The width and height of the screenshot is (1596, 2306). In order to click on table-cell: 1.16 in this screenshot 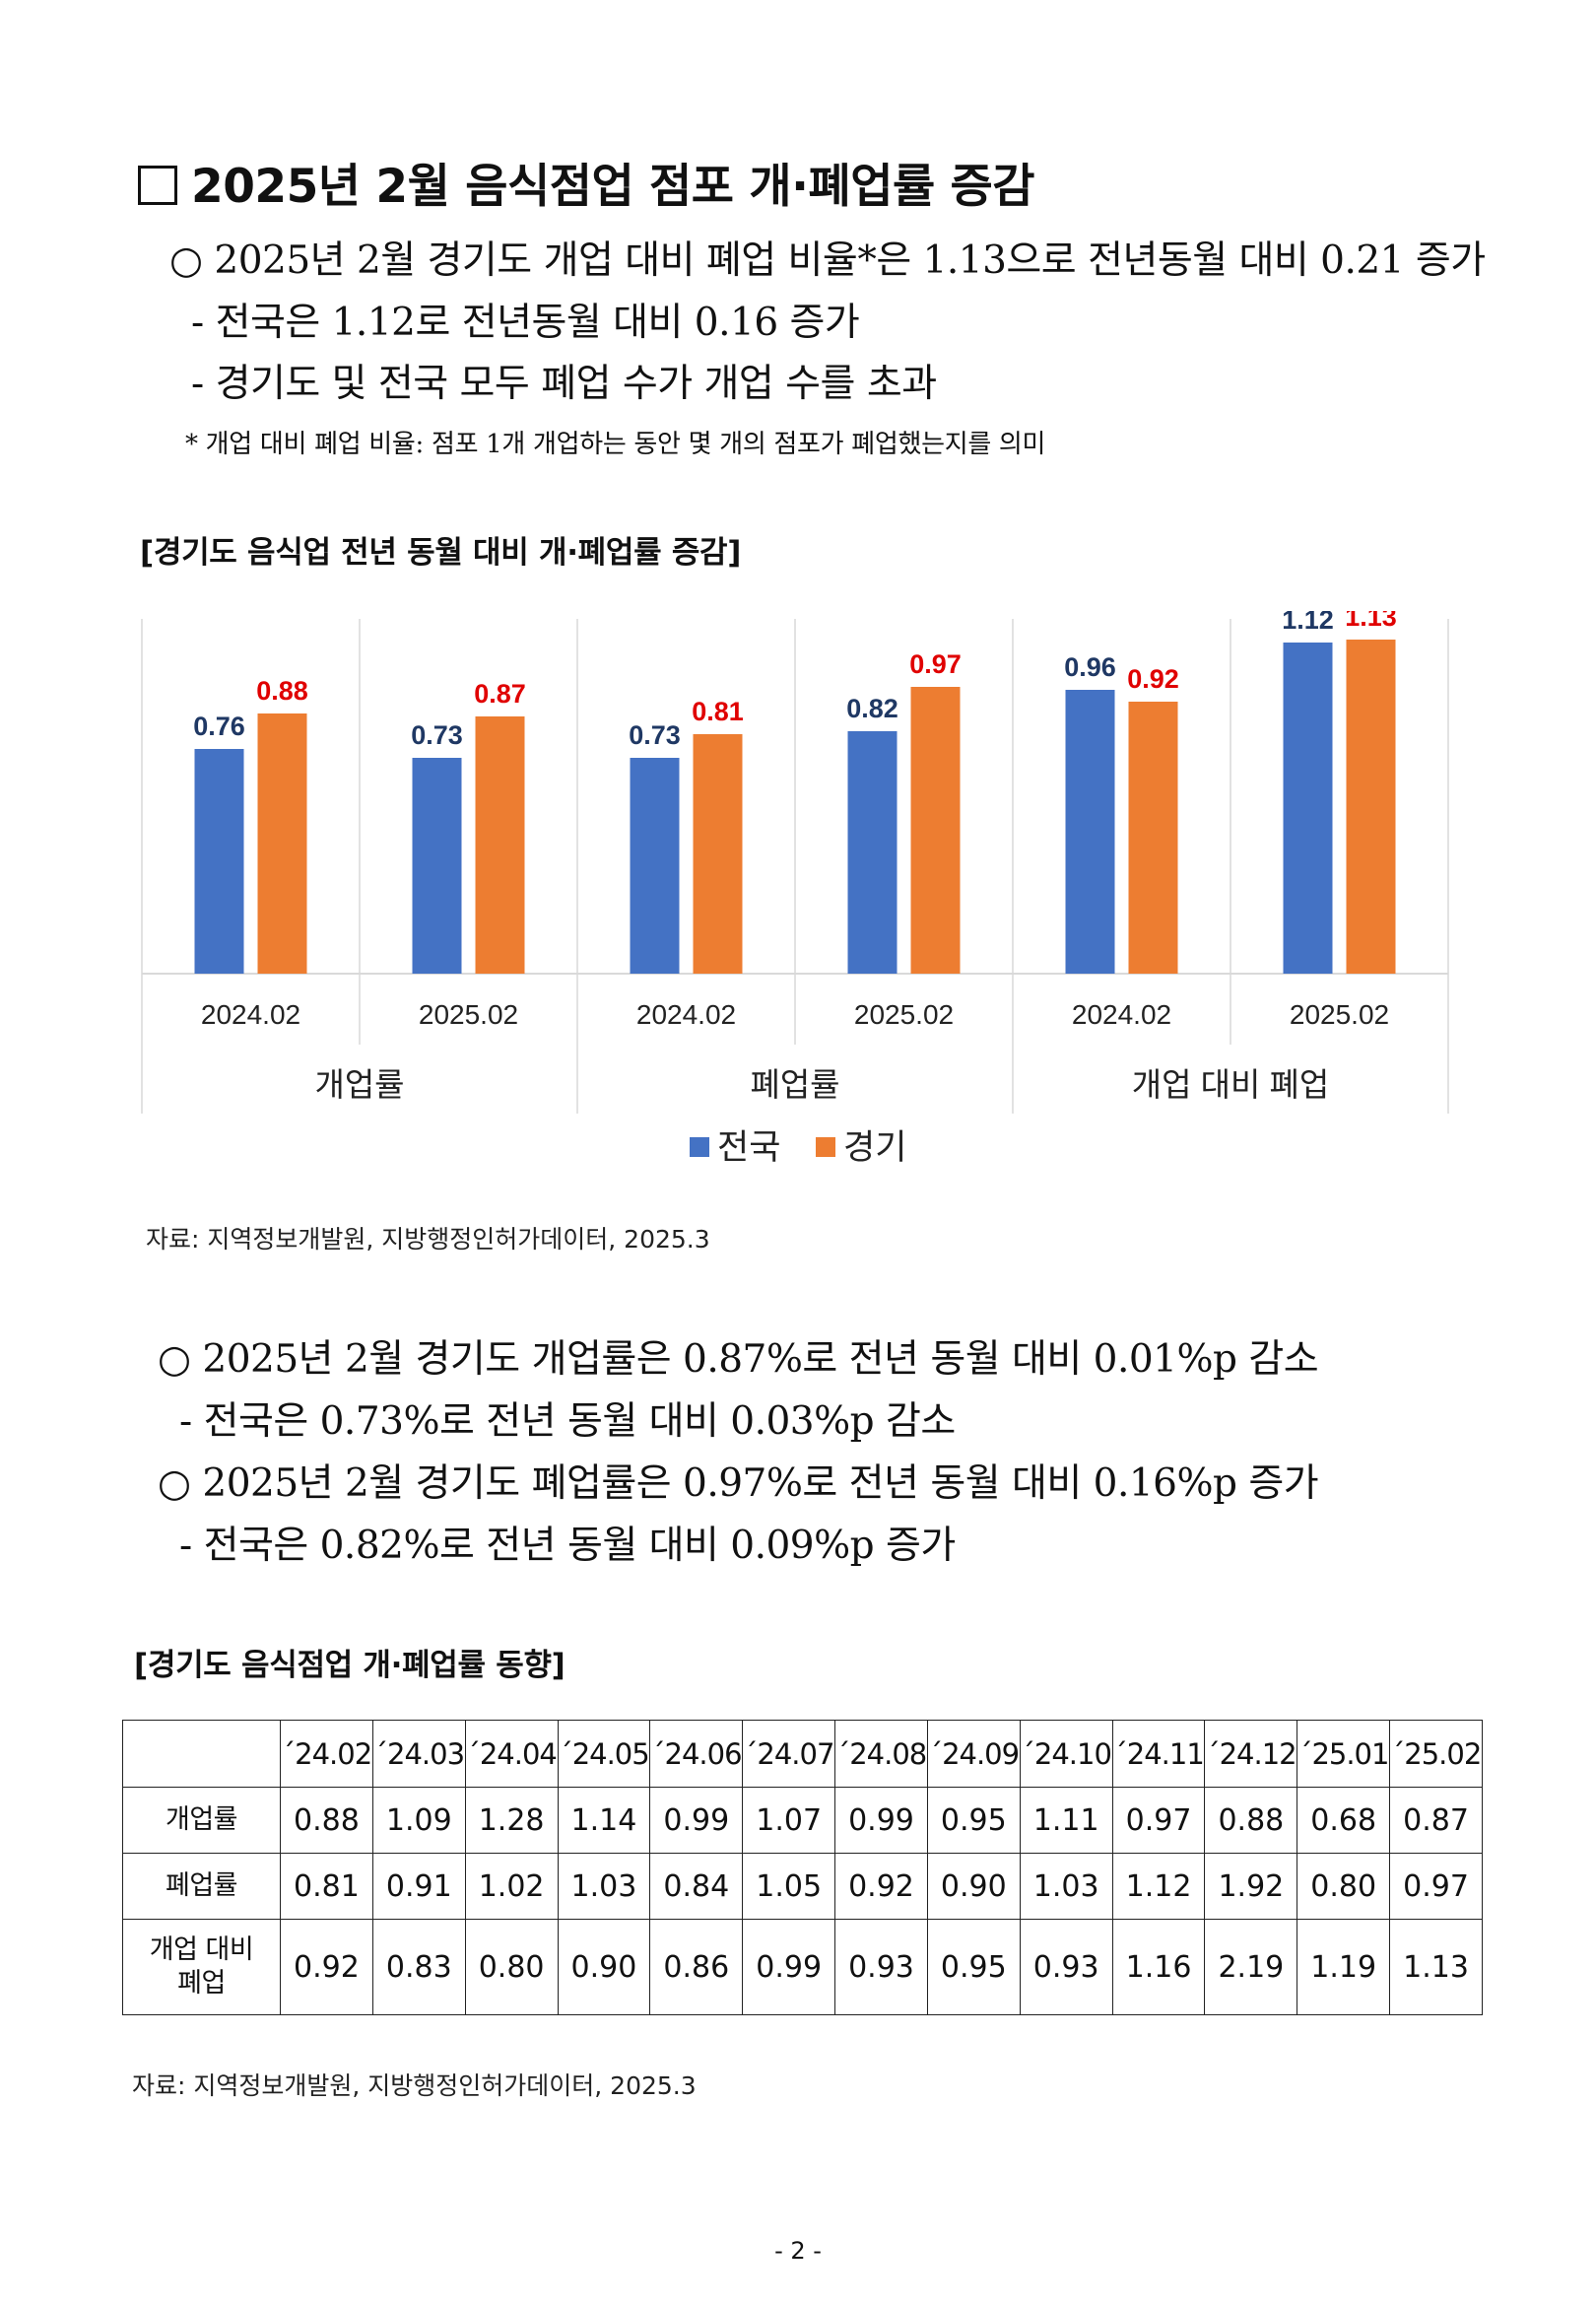, I will do `click(1159, 1967)`.